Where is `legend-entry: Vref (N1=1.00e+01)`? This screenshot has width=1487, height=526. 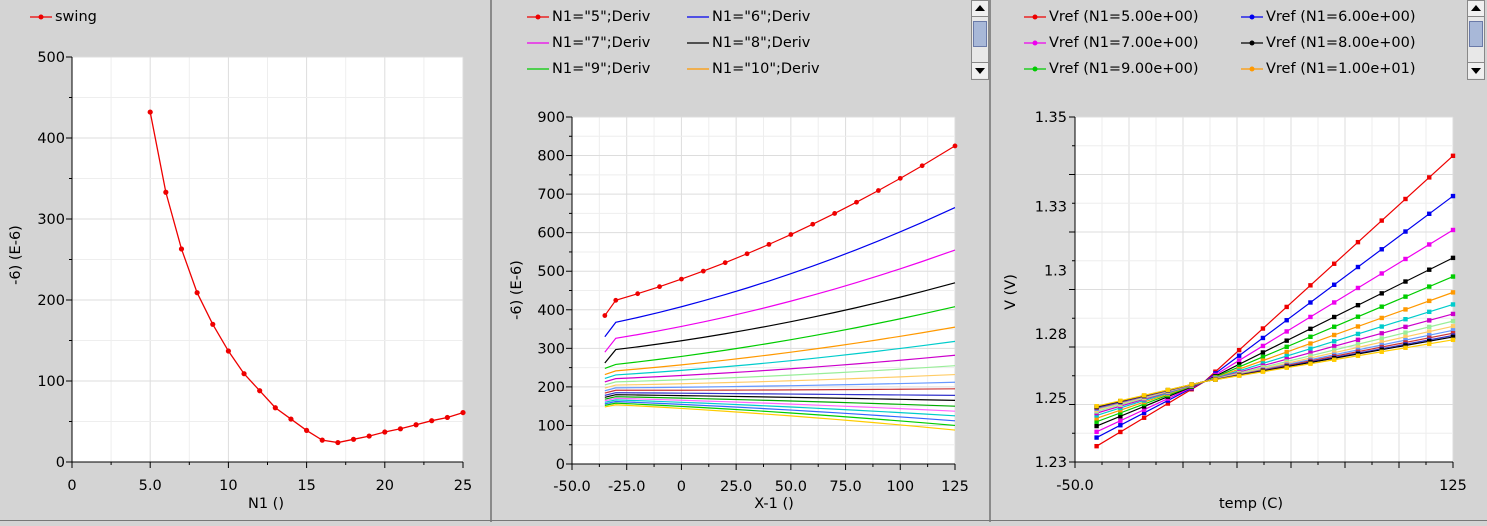
legend-entry: Vref (N1=1.00e+01) is located at coordinates (1328, 69).